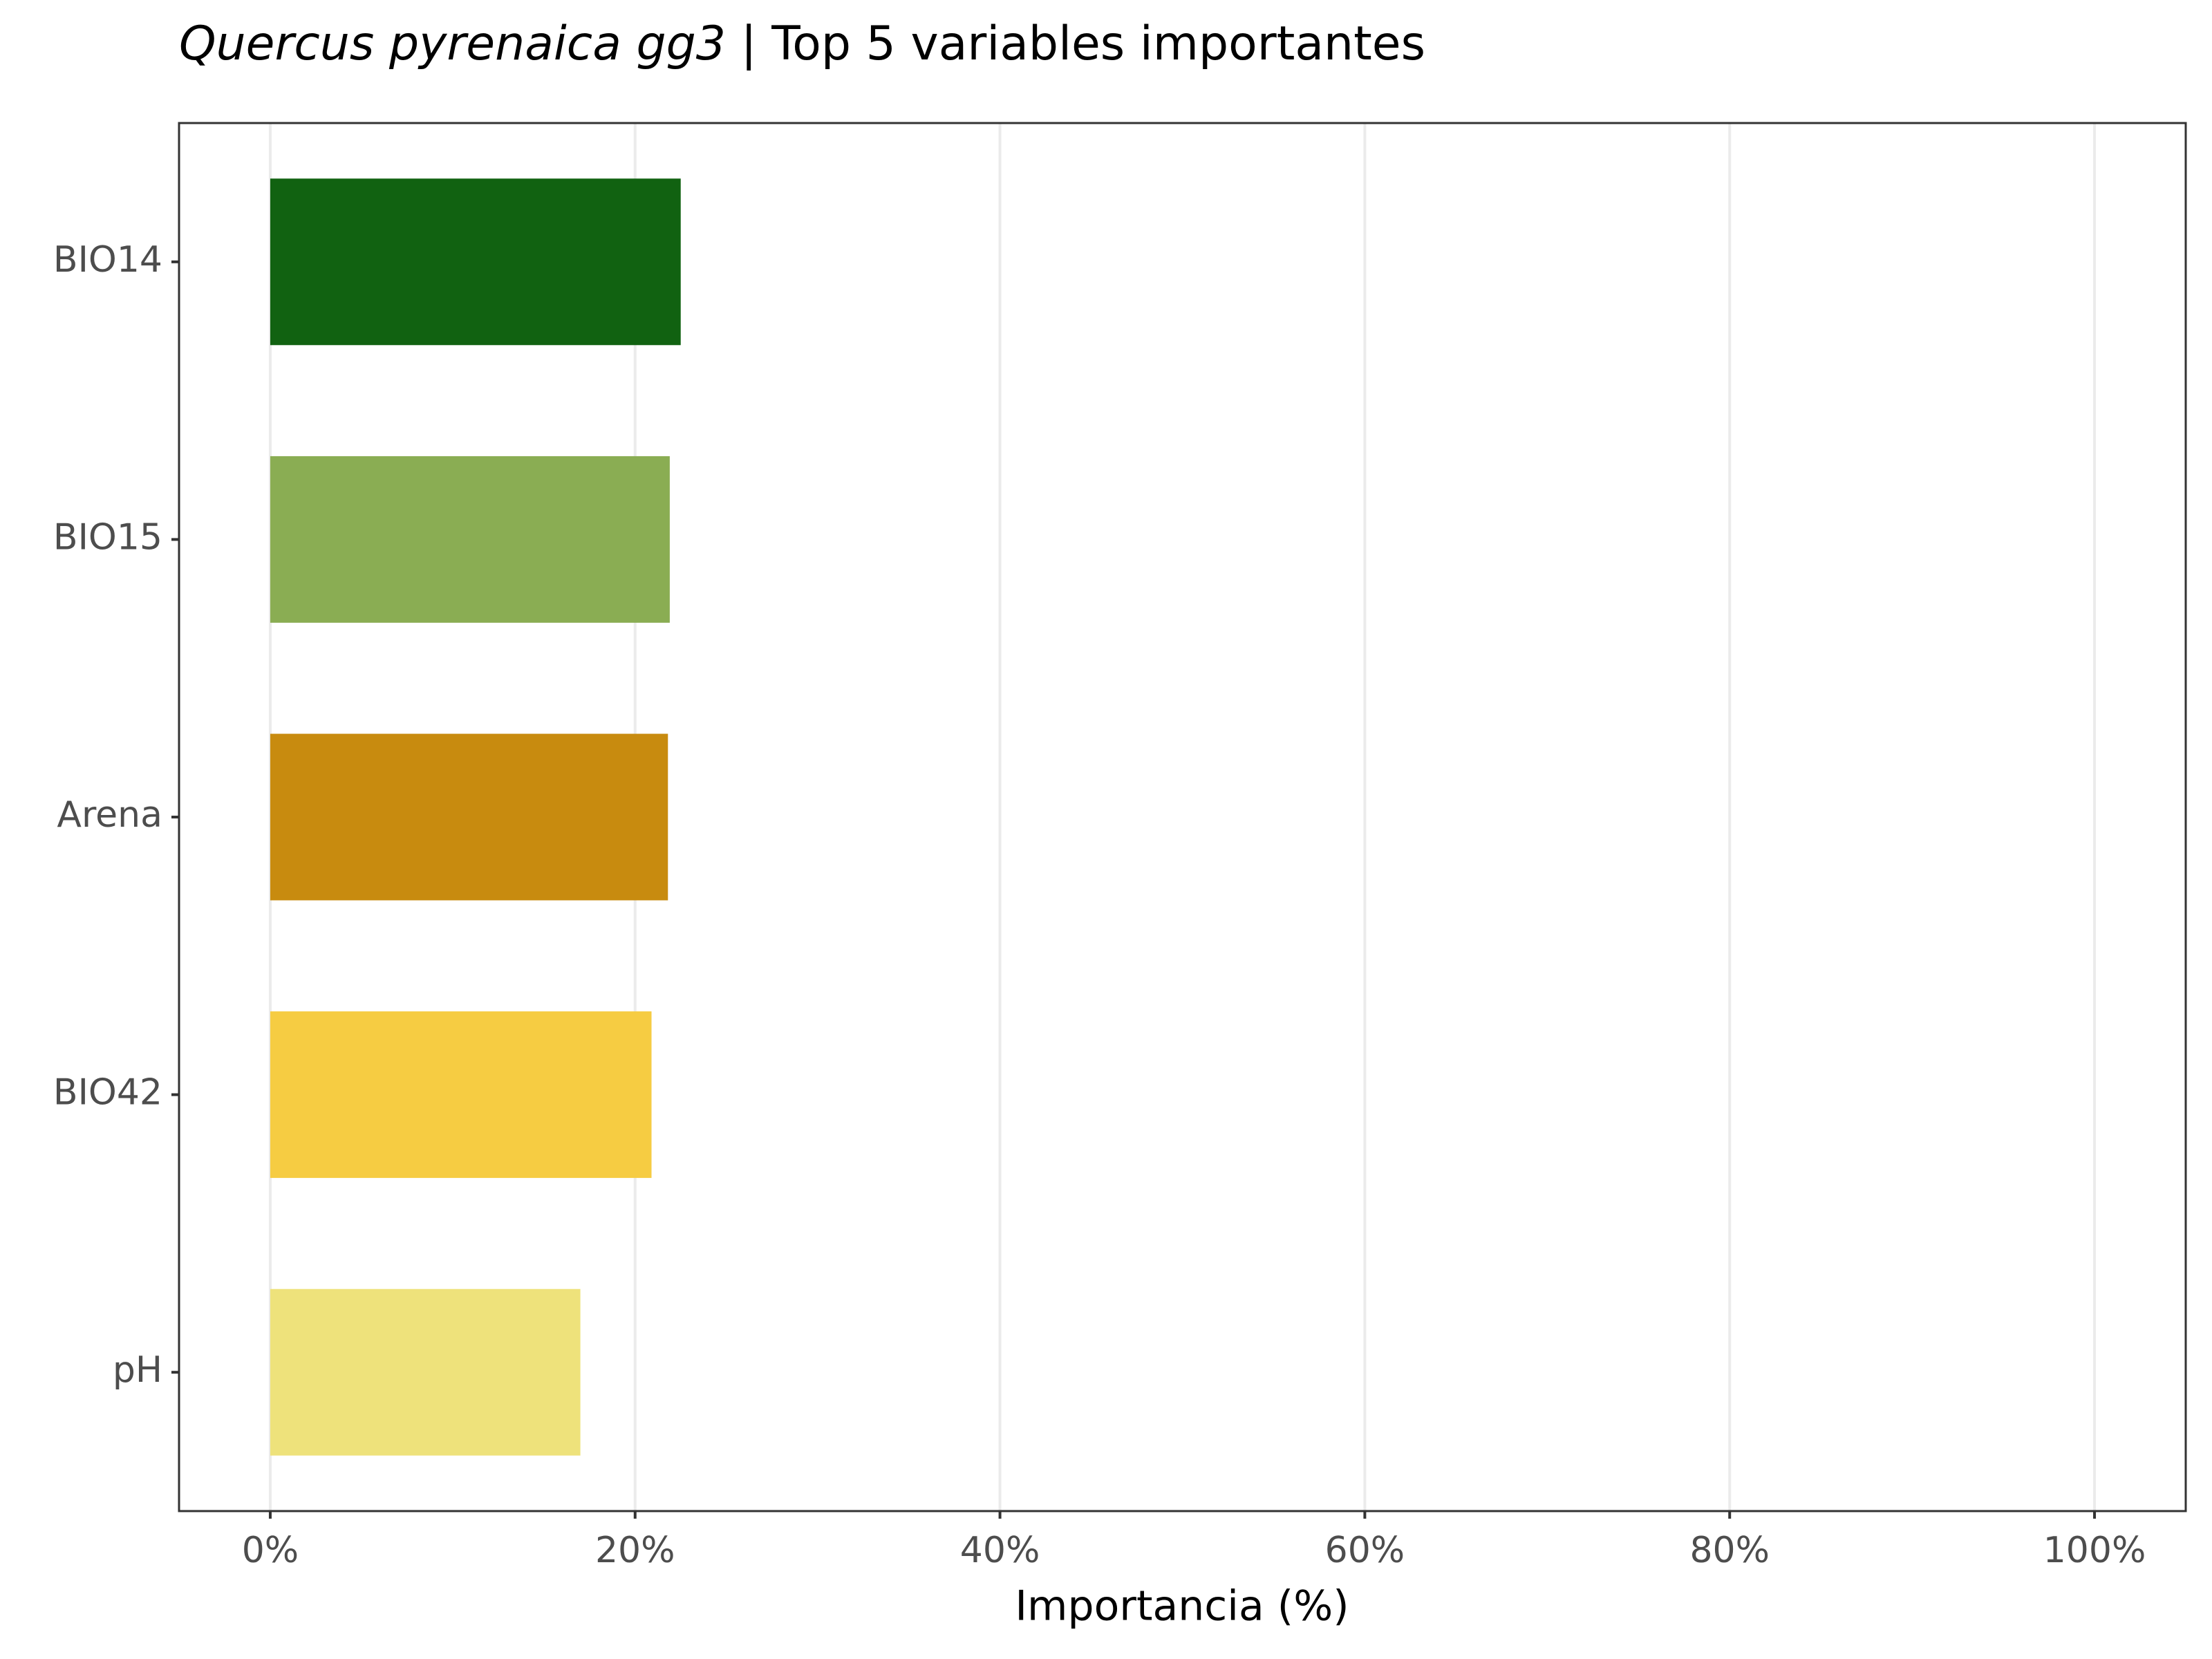  Describe the element at coordinates (635, 1550) in the screenshot. I see `x-tick-label: 20%` at that location.